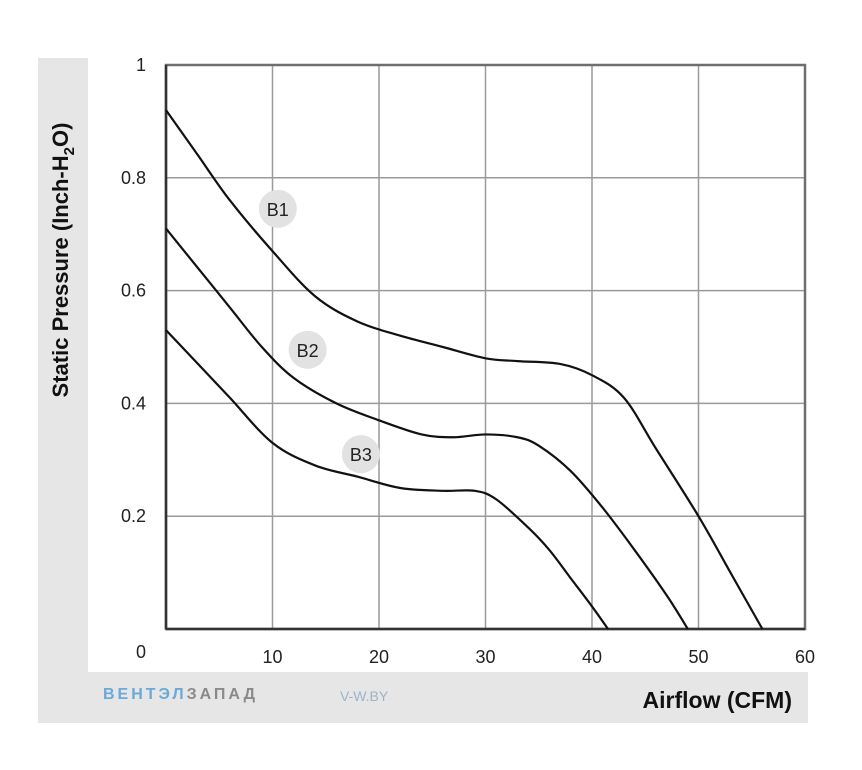 This screenshot has width=862, height=770. Describe the element at coordinates (141, 652) in the screenshot. I see `origin-label: 0` at that location.